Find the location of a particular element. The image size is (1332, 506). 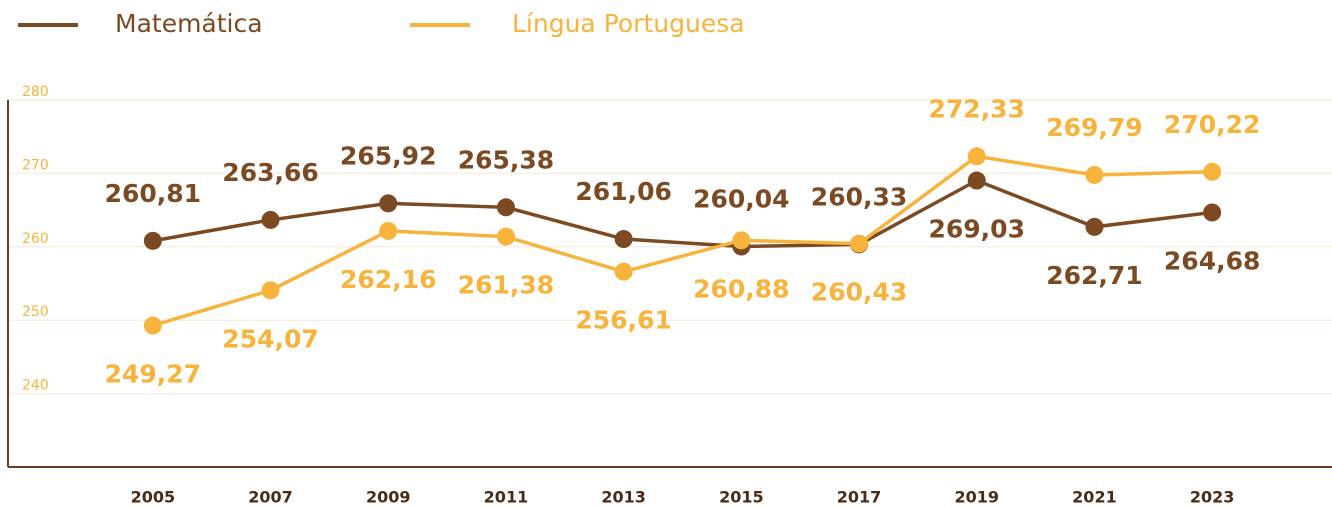

data-label: 269,03 is located at coordinates (977, 229).